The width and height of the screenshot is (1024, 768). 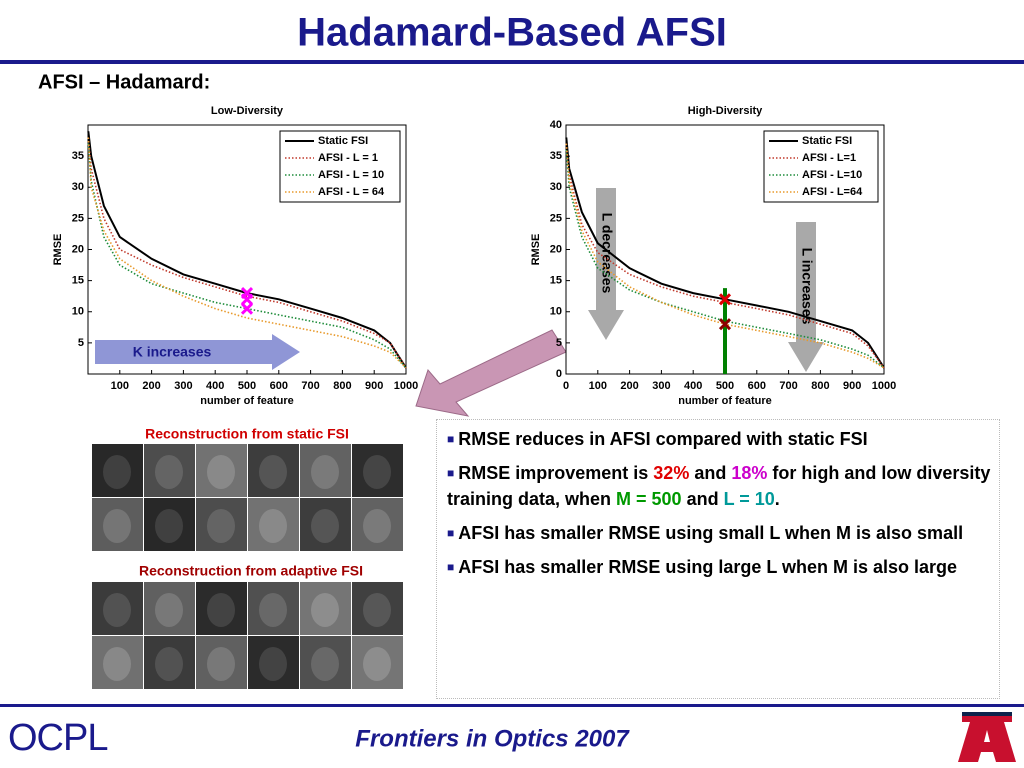 I want to click on annotation: K increases, so click(x=172, y=352).